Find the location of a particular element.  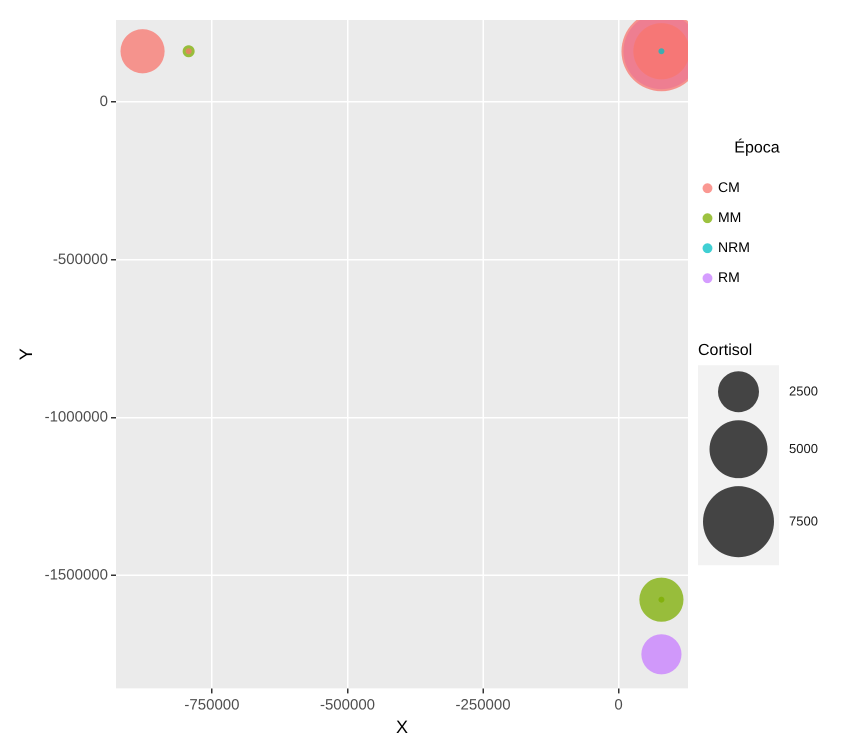

x-tick-label: 0 is located at coordinates (618, 705).